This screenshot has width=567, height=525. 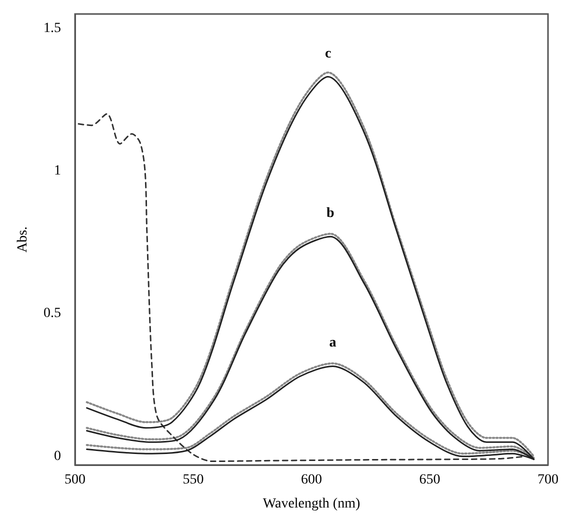 What do you see at coordinates (57, 170) in the screenshot?
I see `y-tick-label: 1` at bounding box center [57, 170].